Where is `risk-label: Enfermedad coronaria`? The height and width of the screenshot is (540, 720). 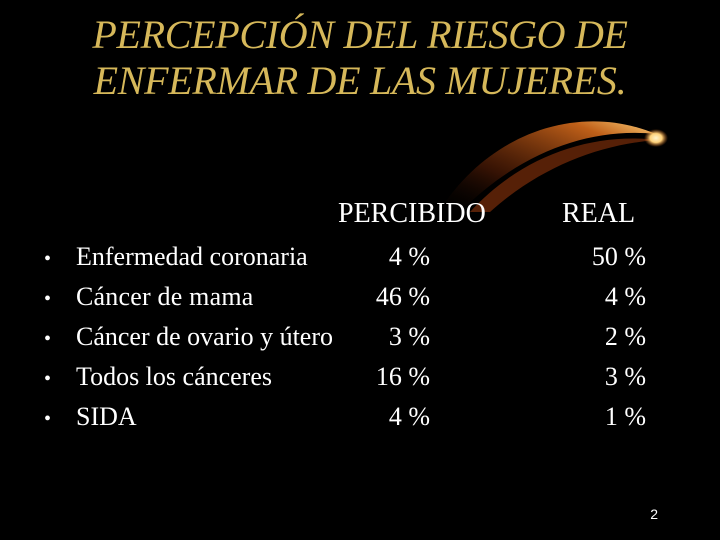
risk-label: Enfermedad coronaria is located at coordinates (192, 256).